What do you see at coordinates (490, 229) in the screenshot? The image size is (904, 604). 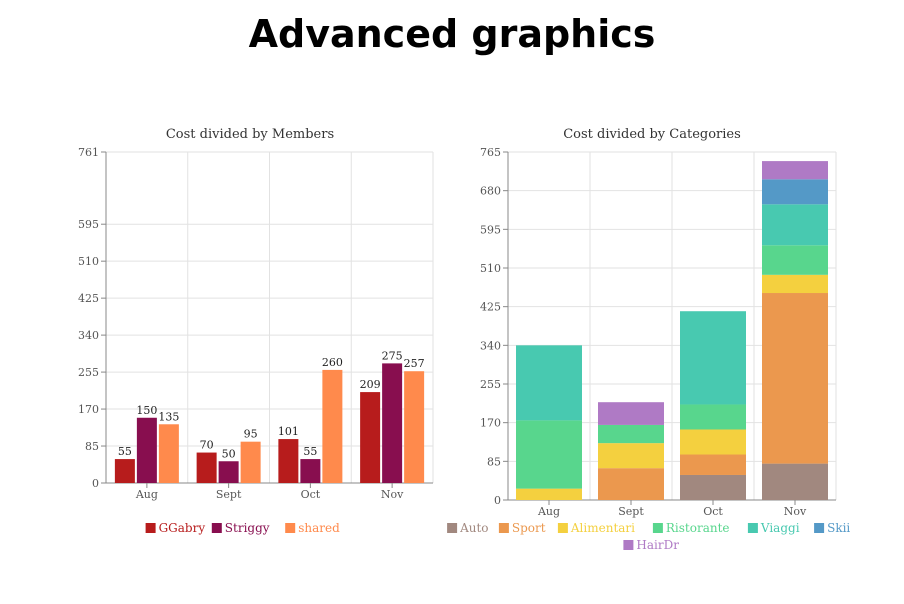 I see `categories-ytick-label: 595` at bounding box center [490, 229].